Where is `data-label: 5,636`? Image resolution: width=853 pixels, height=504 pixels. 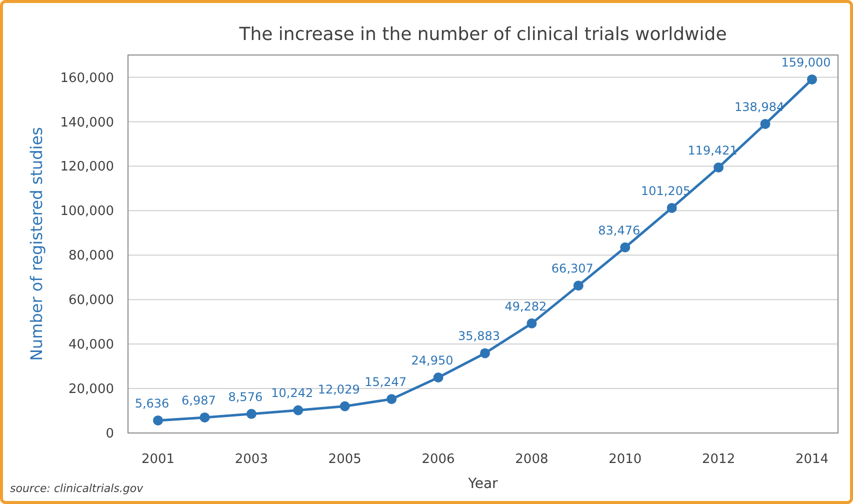
data-label: 5,636 is located at coordinates (152, 403).